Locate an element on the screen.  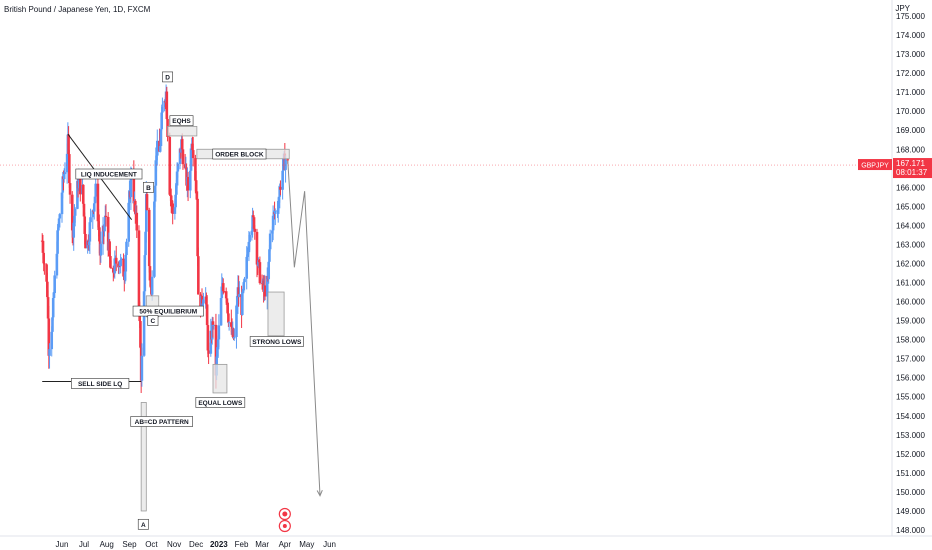
annotation-text: D is located at coordinates (167, 77).